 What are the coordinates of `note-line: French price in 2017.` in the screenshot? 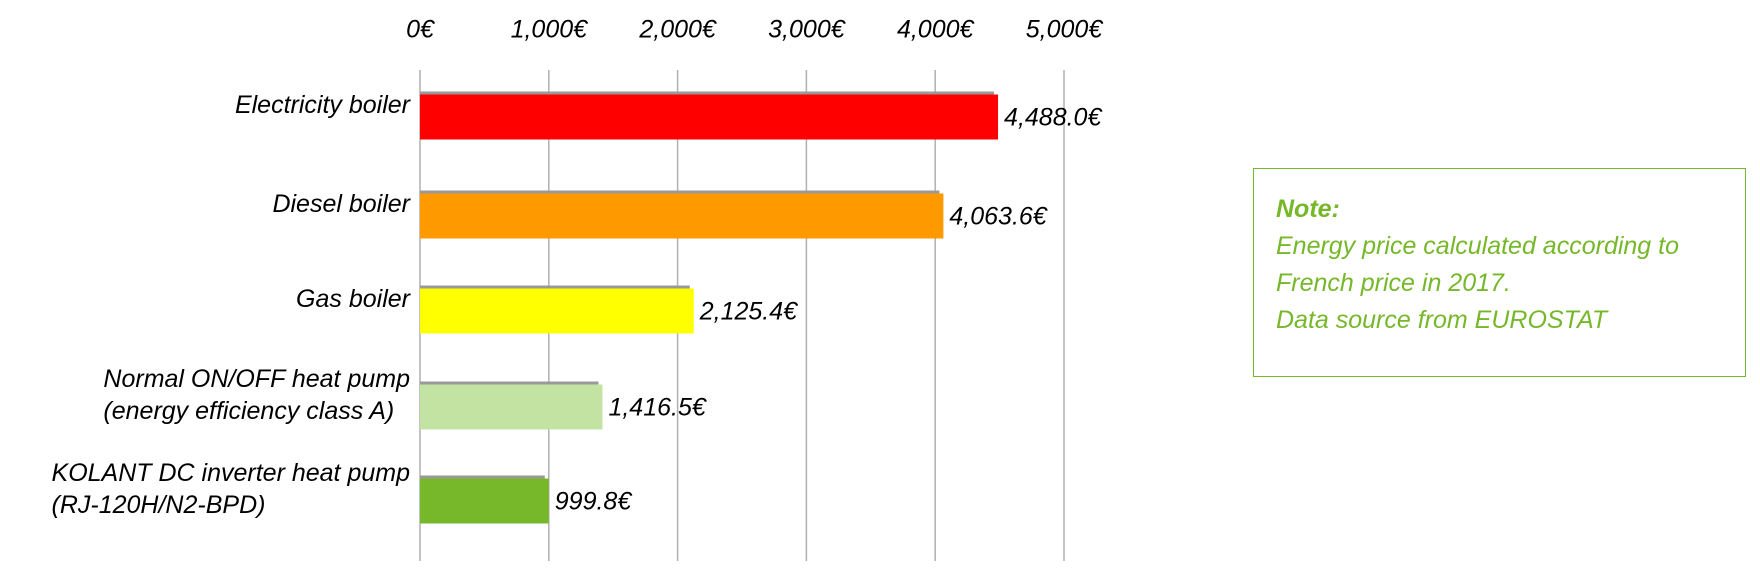 It's located at (1393, 283).